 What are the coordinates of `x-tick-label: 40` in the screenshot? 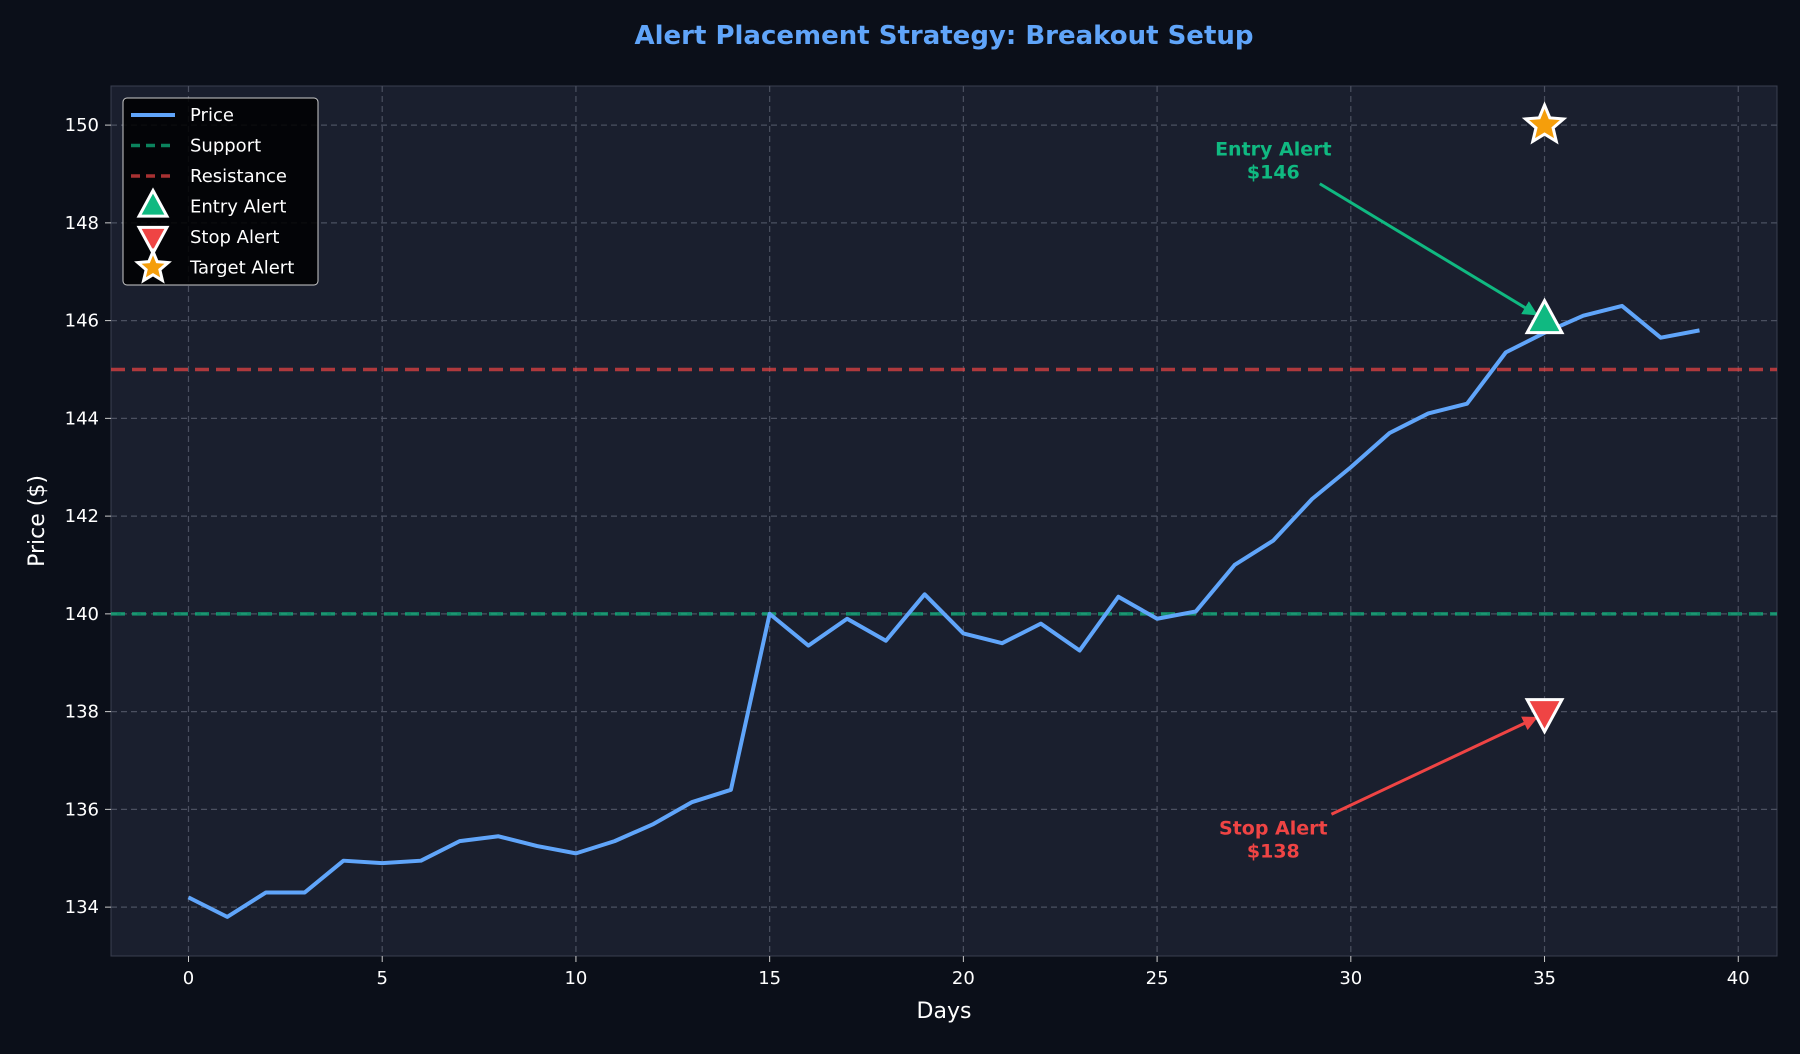 It's located at (1738, 978).